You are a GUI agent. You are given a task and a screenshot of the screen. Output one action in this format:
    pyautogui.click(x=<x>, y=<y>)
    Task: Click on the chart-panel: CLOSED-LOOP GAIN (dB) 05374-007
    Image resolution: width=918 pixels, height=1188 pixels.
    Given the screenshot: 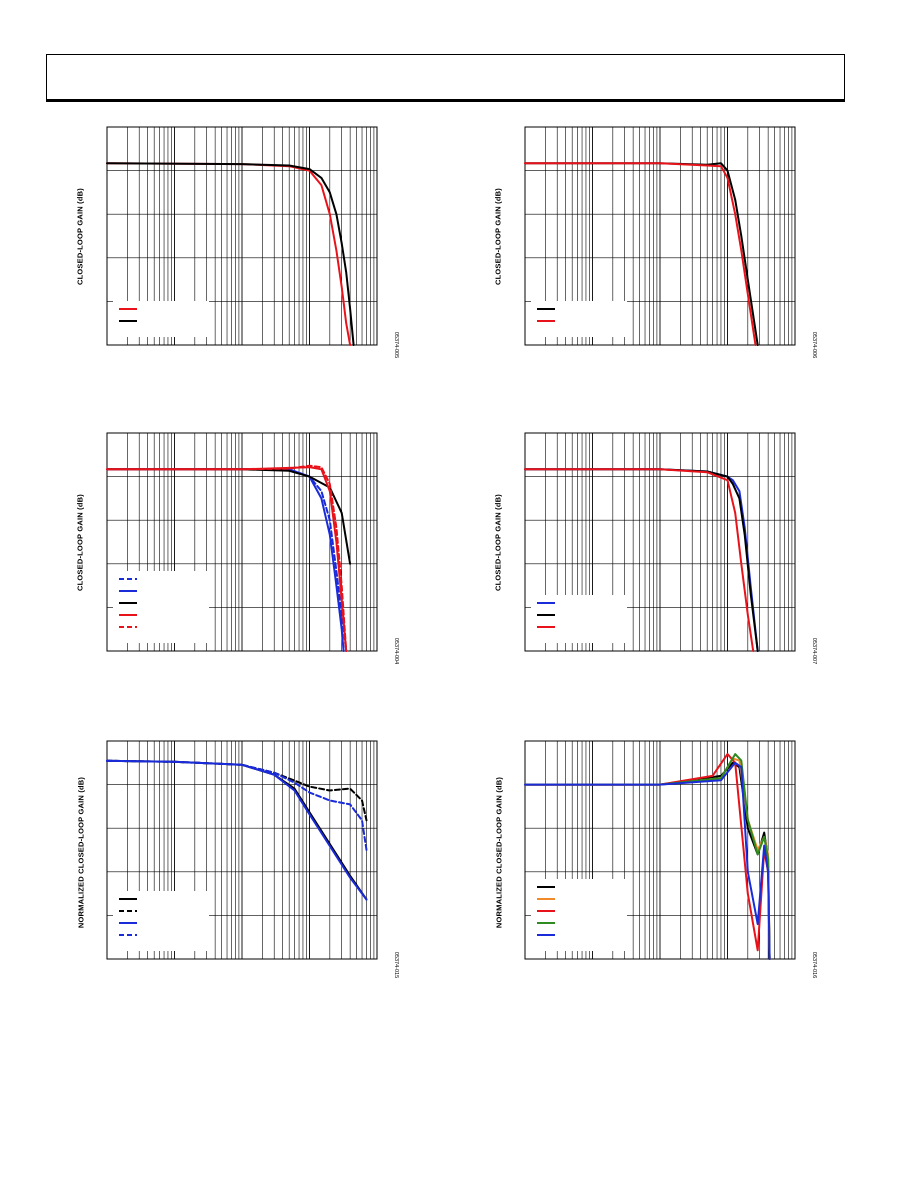 What is the action you would take?
    pyautogui.click(x=658, y=558)
    